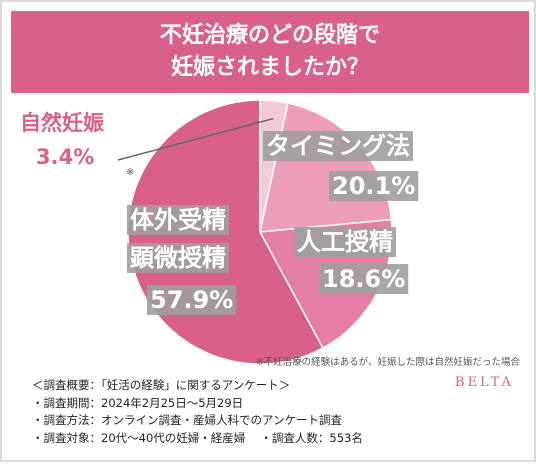  I want to click on timing-method-name-label: タイミング法, so click(338, 146).